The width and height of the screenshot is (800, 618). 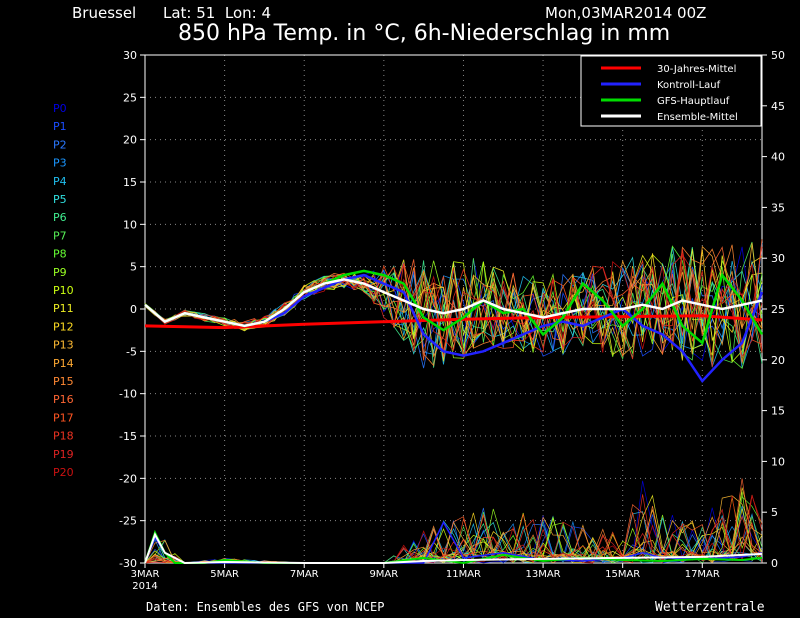 What do you see at coordinates (60, 254) in the screenshot?
I see `member-label: P8` at bounding box center [60, 254].